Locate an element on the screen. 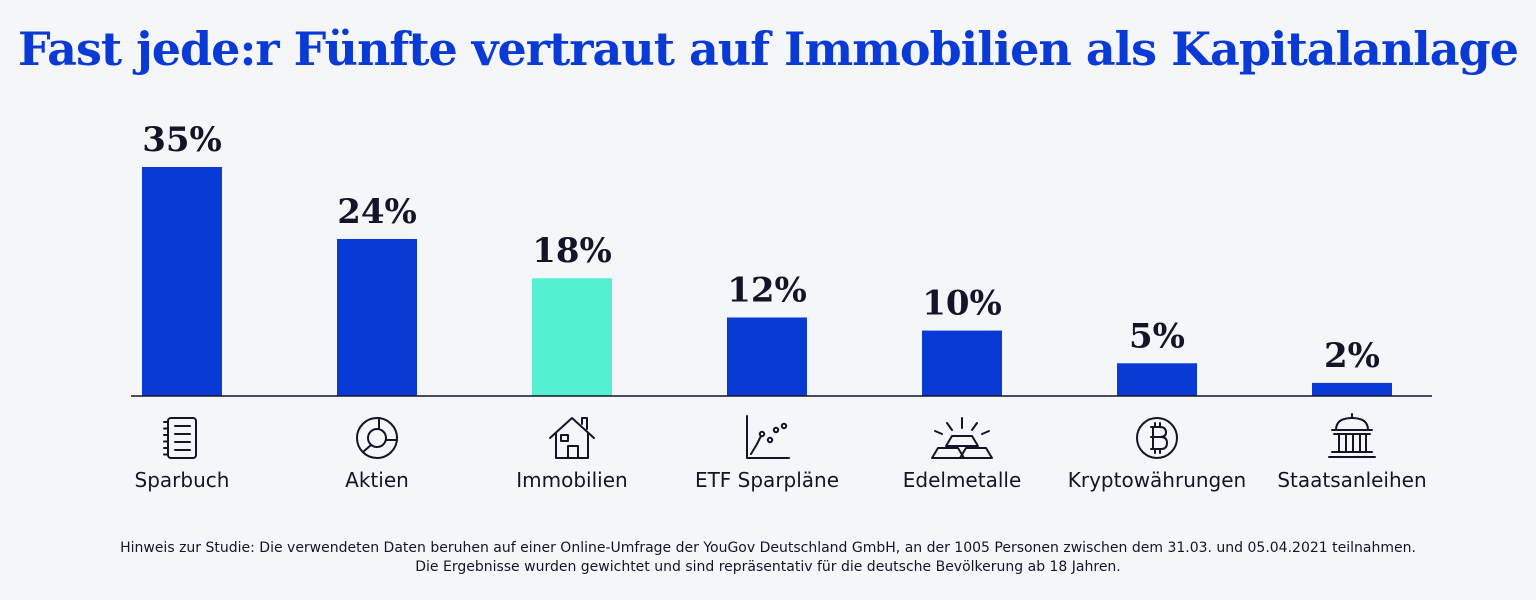 This screenshot has height=600, width=1536. notebook-icon is located at coordinates (180, 438).